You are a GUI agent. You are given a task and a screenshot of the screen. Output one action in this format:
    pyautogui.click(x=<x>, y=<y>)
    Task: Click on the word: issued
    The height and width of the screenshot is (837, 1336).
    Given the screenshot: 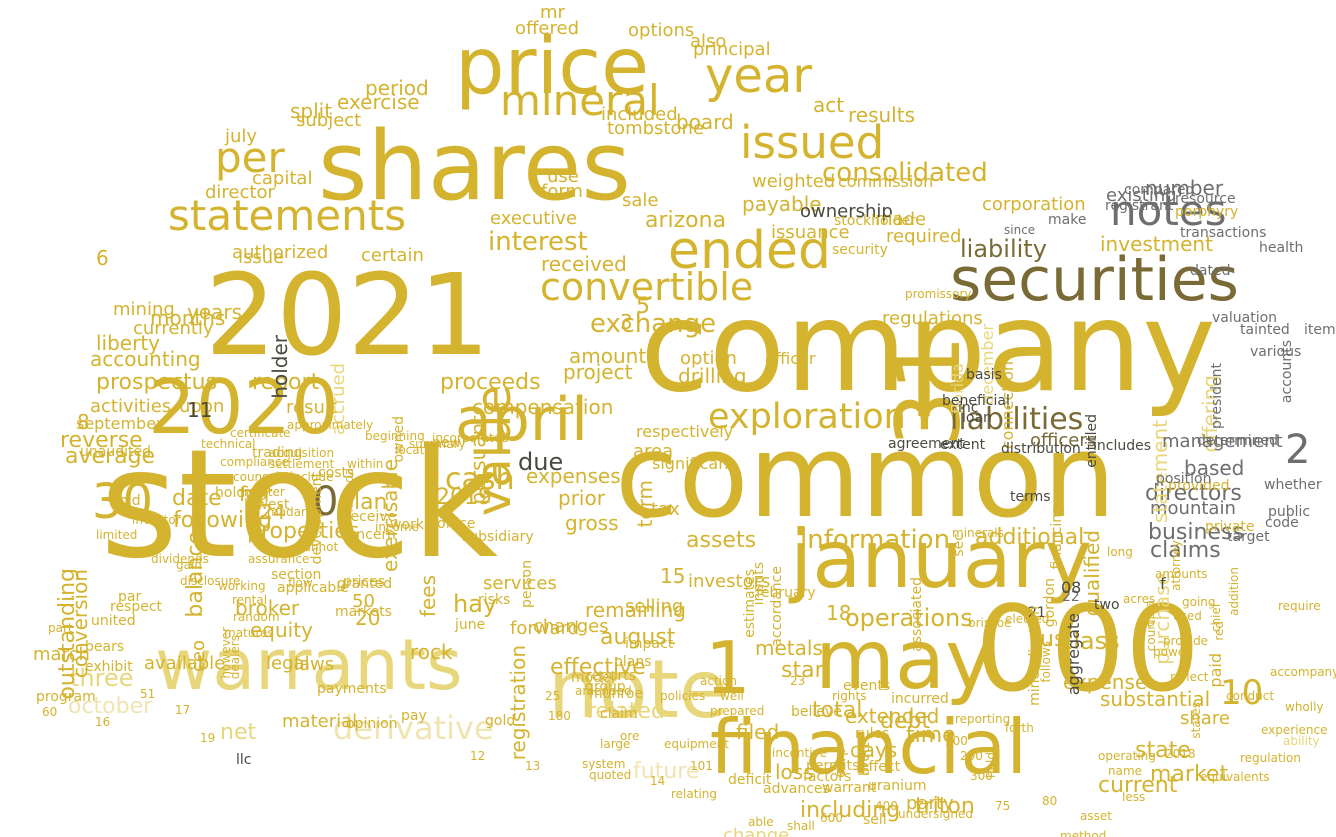 What is the action you would take?
    pyautogui.click(x=812, y=142)
    